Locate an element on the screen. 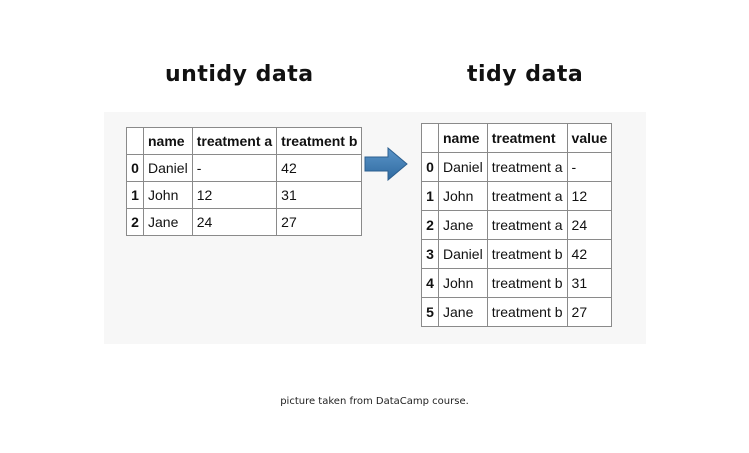 The image size is (749, 453). table-row: 1 John treatment a 12 is located at coordinates (517, 196).